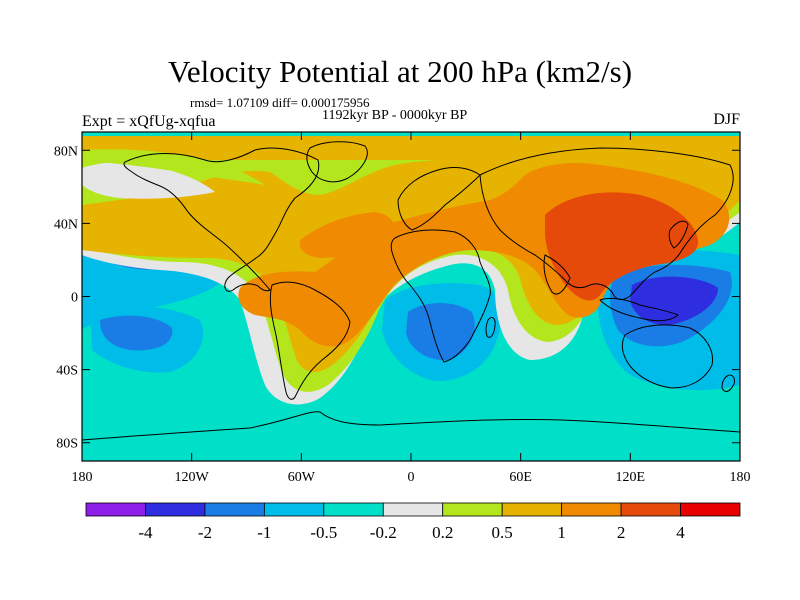 The height and width of the screenshot is (600, 800). What do you see at coordinates (621, 532) in the screenshot?
I see `colorbar-label: 2` at bounding box center [621, 532].